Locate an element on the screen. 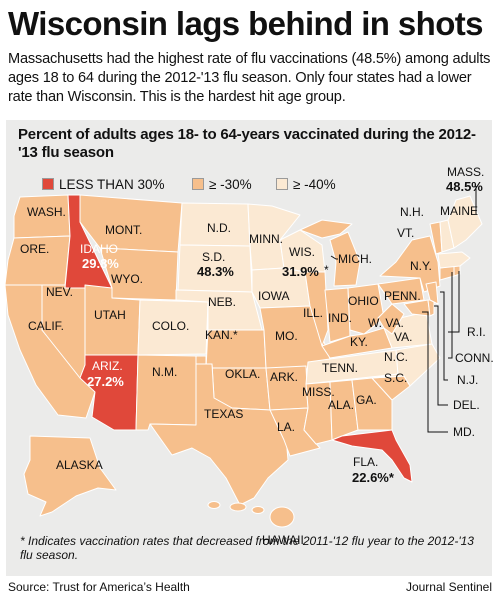 The width and height of the screenshot is (500, 598). state-mass is located at coordinates (454, 260).